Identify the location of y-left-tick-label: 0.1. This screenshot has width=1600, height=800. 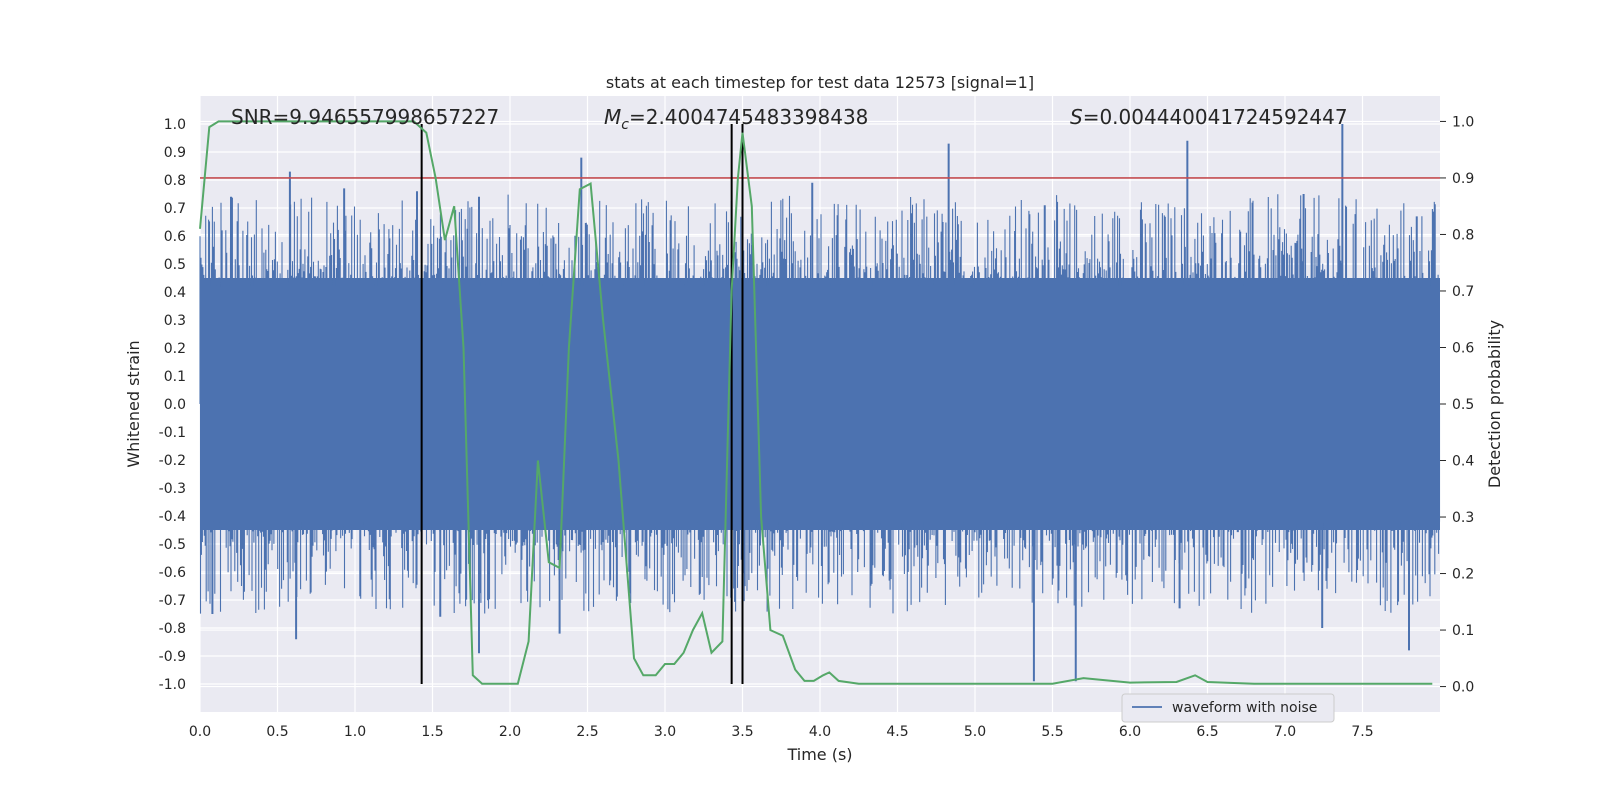
(175, 377).